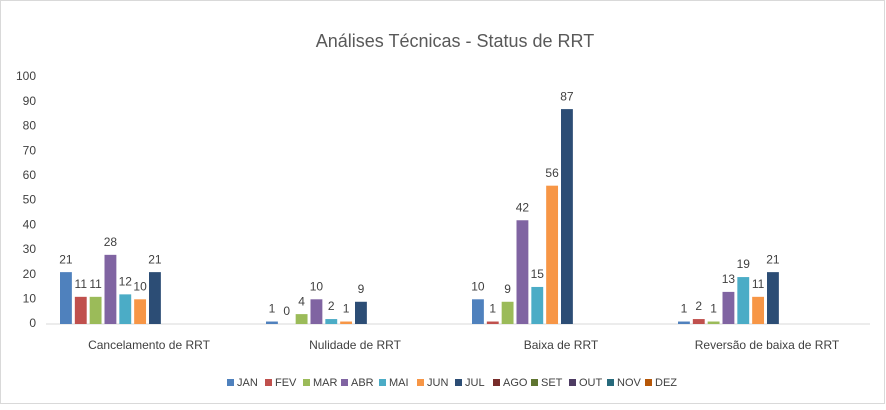 The image size is (886, 410). I want to click on x-tick-label: Baixa de RRT, so click(561, 345).